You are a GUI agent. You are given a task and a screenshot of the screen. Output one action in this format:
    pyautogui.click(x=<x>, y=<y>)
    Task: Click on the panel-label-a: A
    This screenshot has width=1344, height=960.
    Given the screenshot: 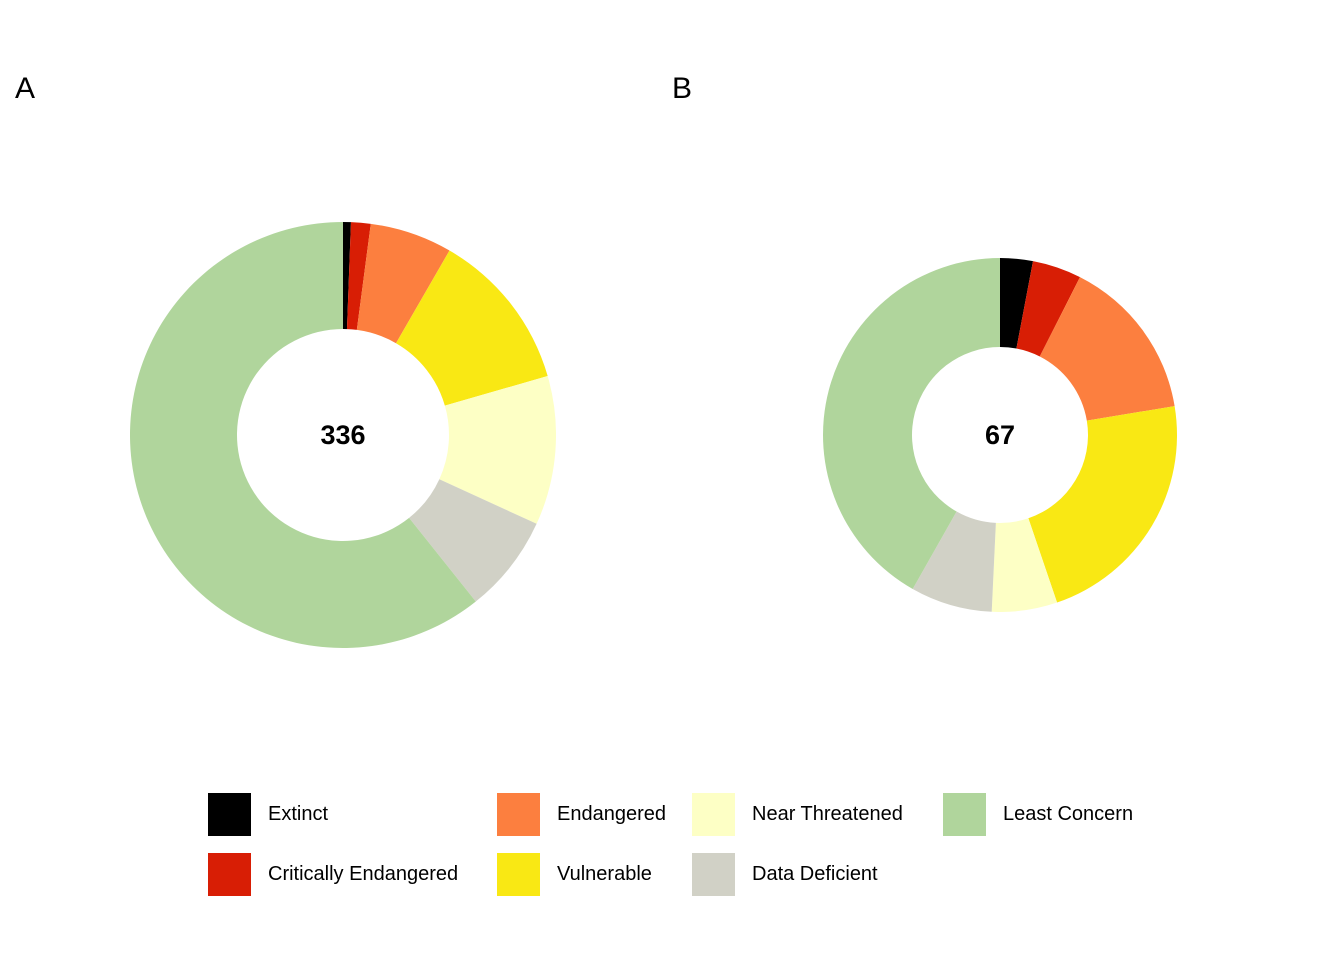 What is the action you would take?
    pyautogui.click(x=25, y=88)
    